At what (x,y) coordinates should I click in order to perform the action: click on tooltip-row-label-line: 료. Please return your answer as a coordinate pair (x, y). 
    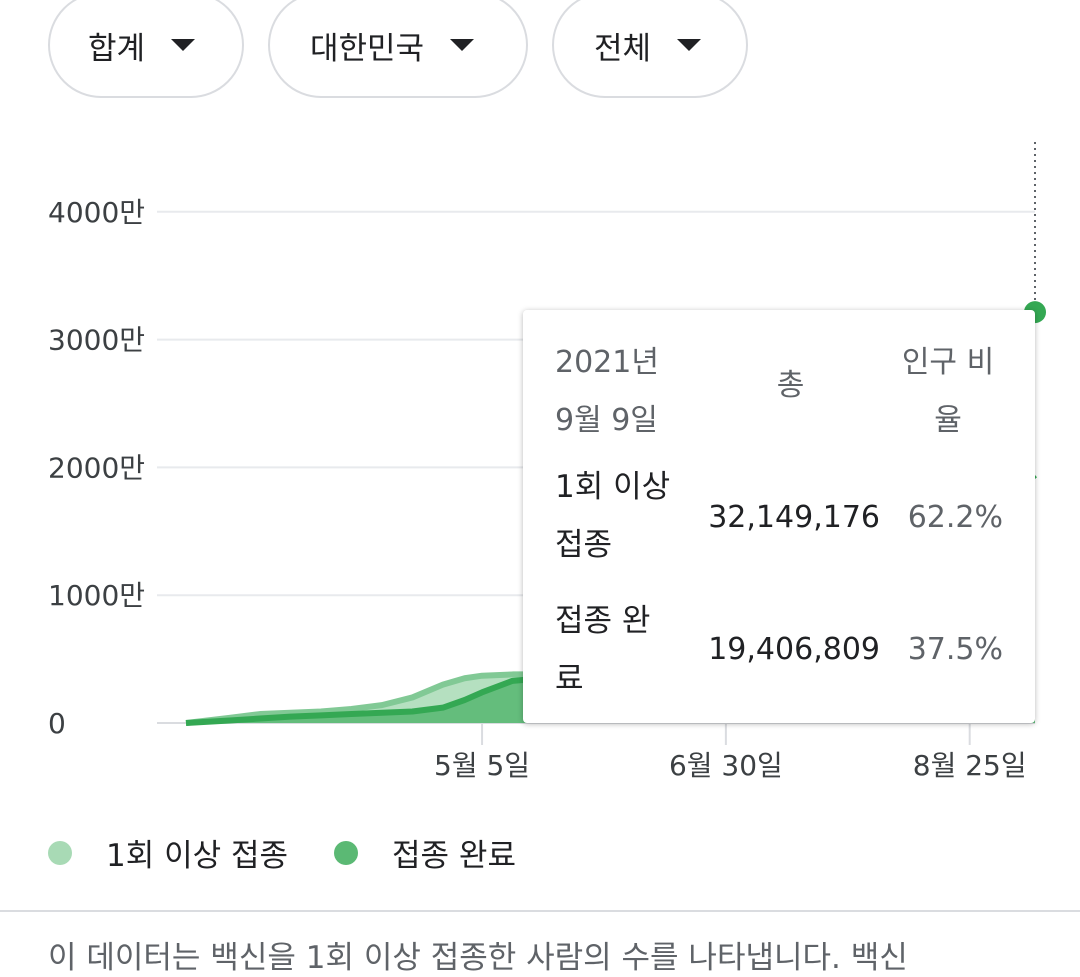
    Looking at the image, I should click on (569, 679).